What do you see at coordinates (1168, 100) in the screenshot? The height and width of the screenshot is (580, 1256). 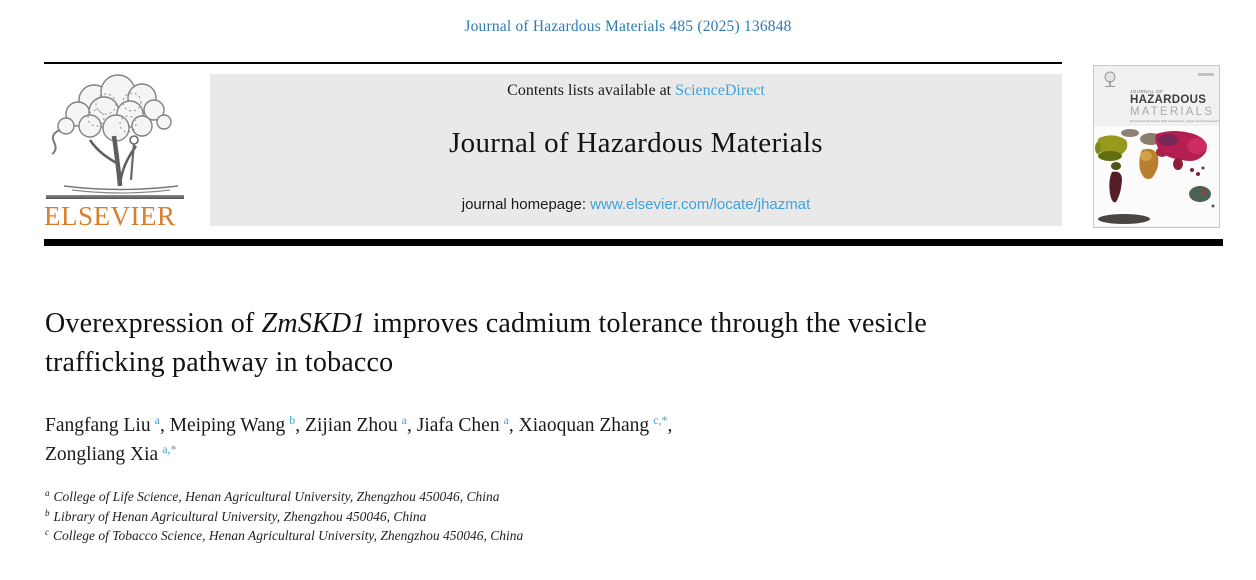 I see `cover-hazardous: HAZARDOUS` at bounding box center [1168, 100].